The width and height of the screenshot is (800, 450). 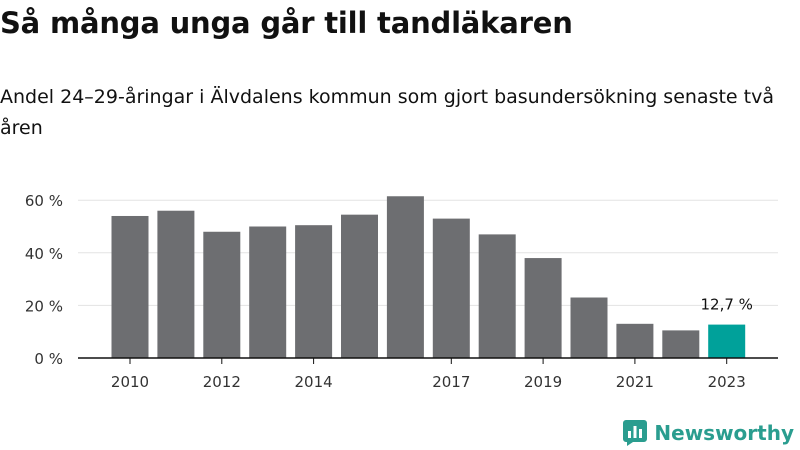 I want to click on bar-2023, so click(x=727, y=341).